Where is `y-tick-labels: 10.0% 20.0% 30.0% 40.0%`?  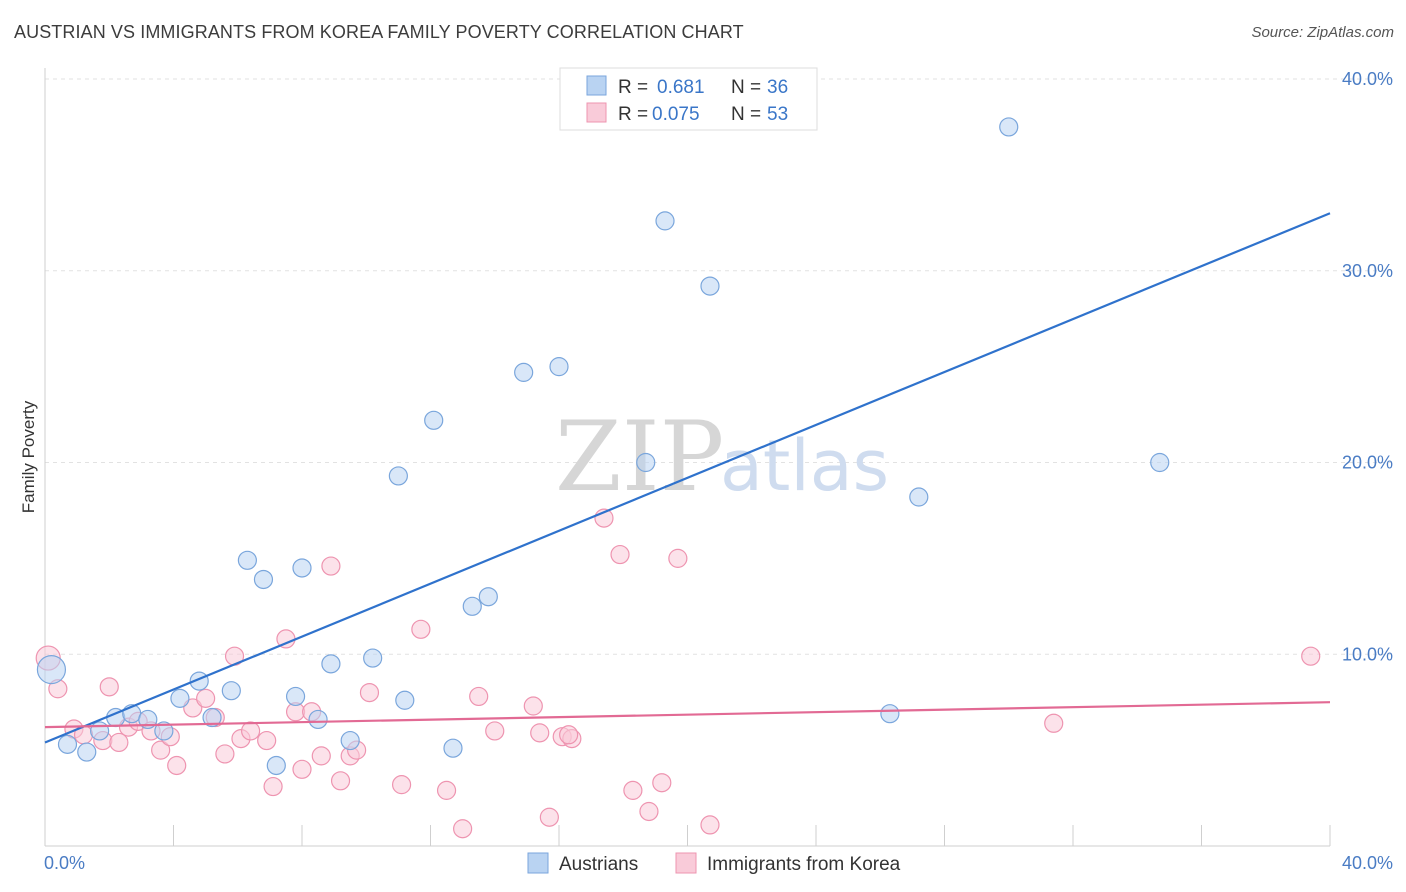 y-tick-labels: 10.0% 20.0% 30.0% 40.0% is located at coordinates (1367, 366).